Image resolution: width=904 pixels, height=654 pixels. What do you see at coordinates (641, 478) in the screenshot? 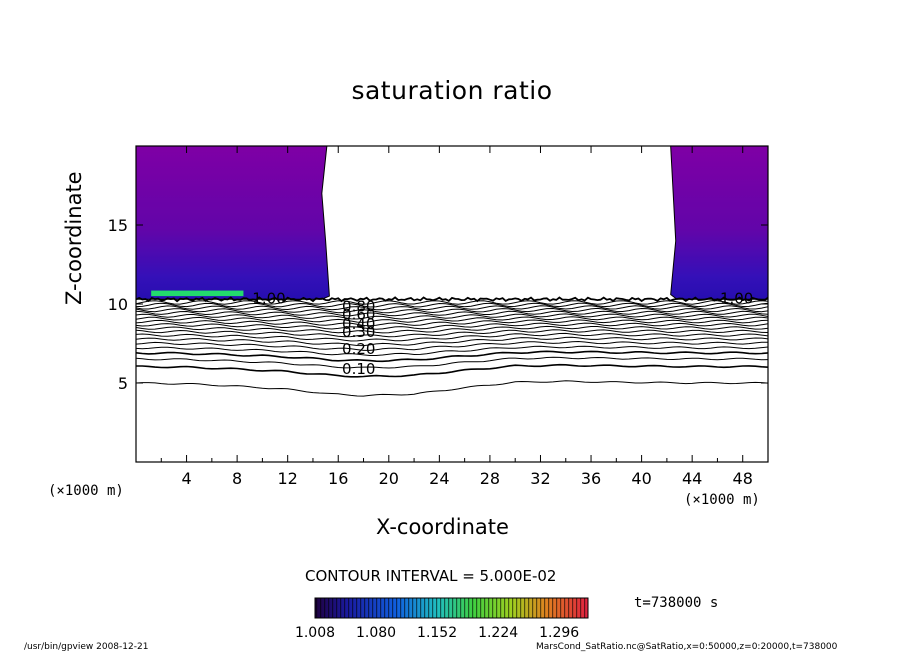
I see `x-tick-label: 40` at bounding box center [641, 478].